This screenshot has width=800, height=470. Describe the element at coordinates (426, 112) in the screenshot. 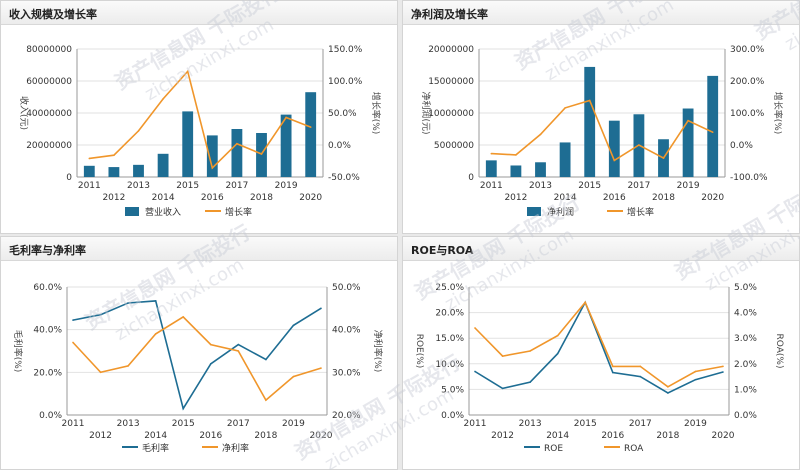

I see `y-axis-title: 净利润(元)` at that location.